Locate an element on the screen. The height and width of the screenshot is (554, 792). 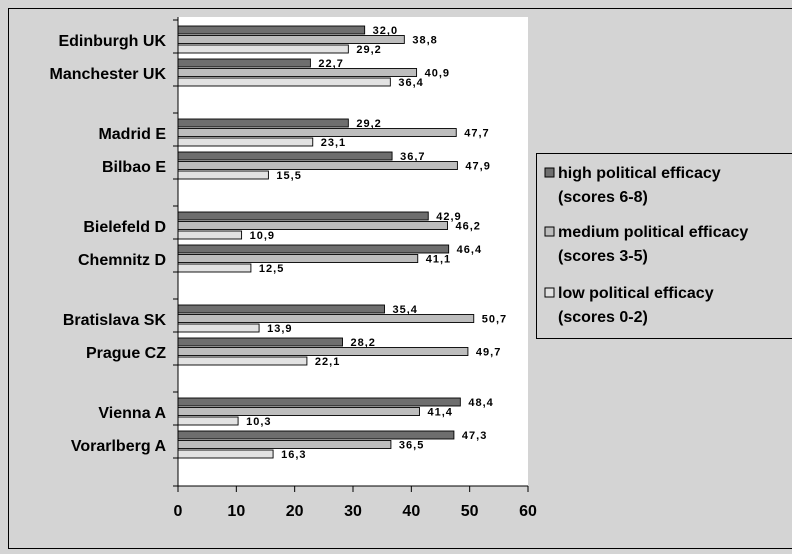
data-label: 47,7 is located at coordinates (476, 134).